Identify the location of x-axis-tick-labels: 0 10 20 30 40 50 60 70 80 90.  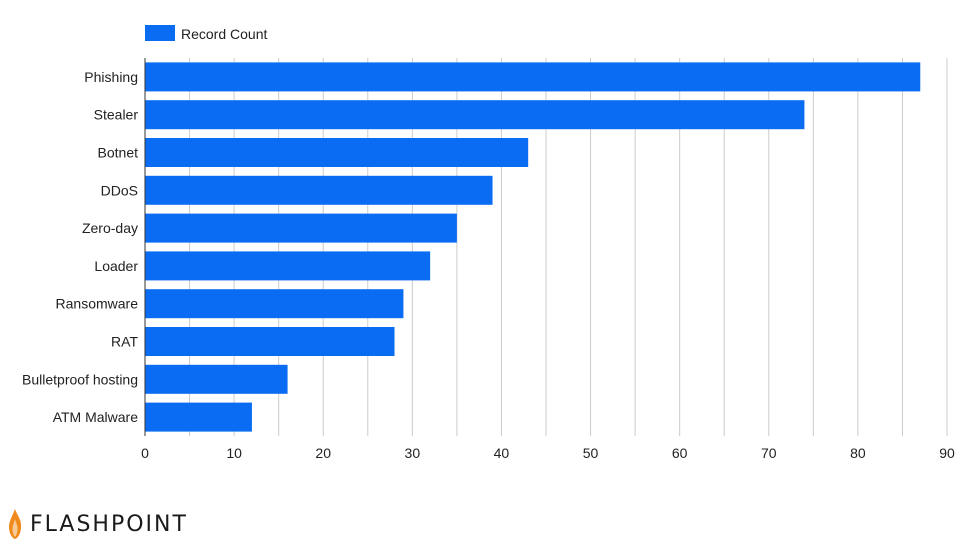
(548, 453).